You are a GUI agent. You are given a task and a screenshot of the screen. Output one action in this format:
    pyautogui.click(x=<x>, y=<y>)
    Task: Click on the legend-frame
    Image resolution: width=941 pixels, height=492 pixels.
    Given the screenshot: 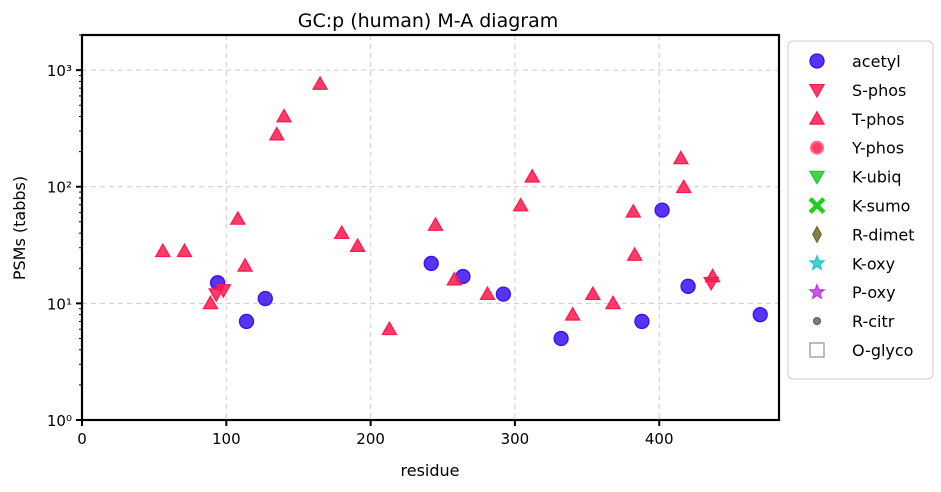 What is the action you would take?
    pyautogui.click(x=860, y=210)
    